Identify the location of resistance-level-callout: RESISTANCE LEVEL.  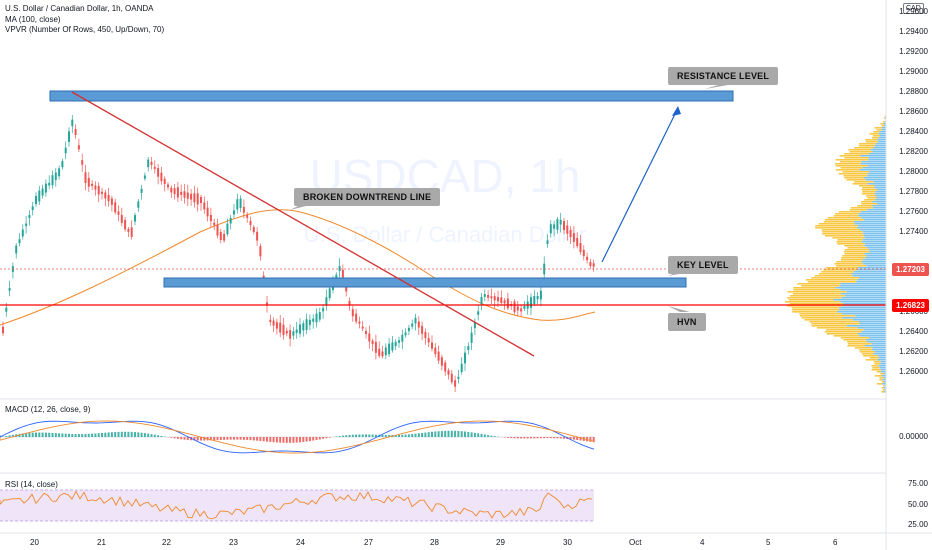
(723, 76).